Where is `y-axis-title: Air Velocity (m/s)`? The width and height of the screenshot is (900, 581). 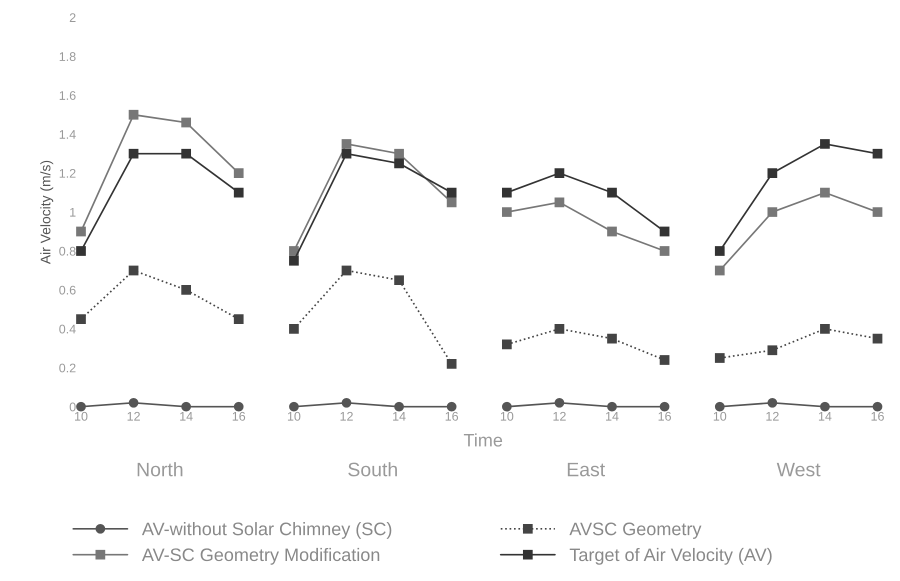 y-axis-title: Air Velocity (m/s) is located at coordinates (47, 212).